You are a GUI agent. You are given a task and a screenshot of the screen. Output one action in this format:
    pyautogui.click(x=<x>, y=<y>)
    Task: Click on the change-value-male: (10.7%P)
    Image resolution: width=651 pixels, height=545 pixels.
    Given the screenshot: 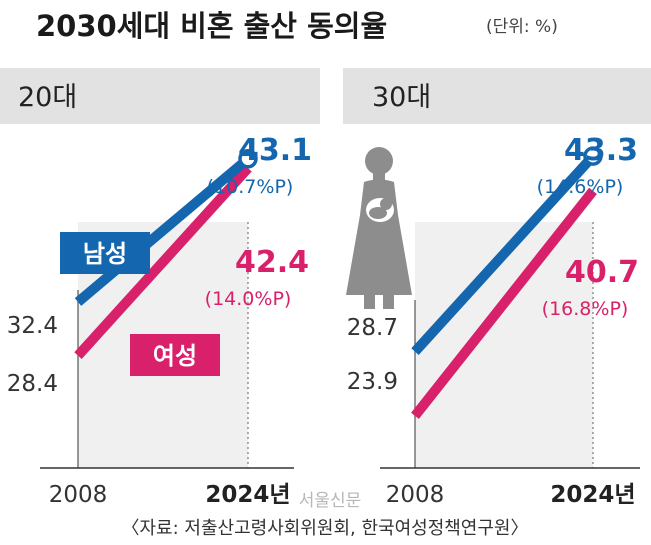 What is the action you would take?
    pyautogui.click(x=250, y=187)
    